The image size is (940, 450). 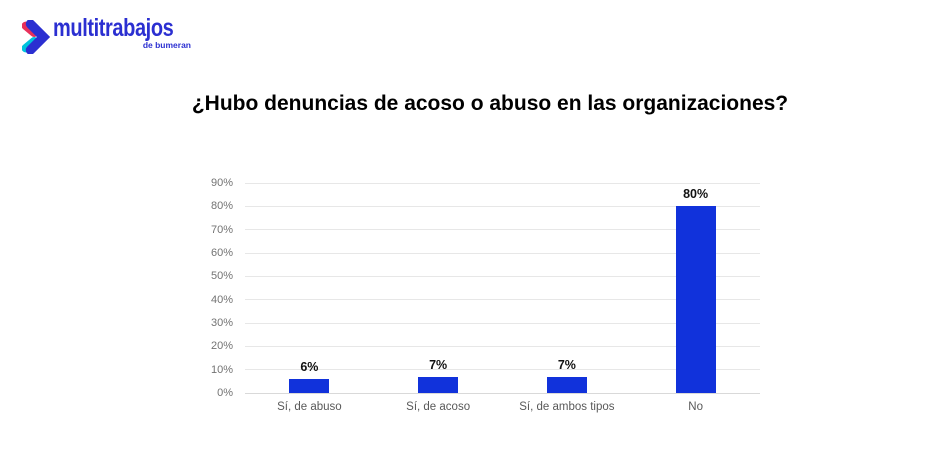 What do you see at coordinates (221, 253) in the screenshot?
I see `y-axis-tick-label: 60%` at bounding box center [221, 253].